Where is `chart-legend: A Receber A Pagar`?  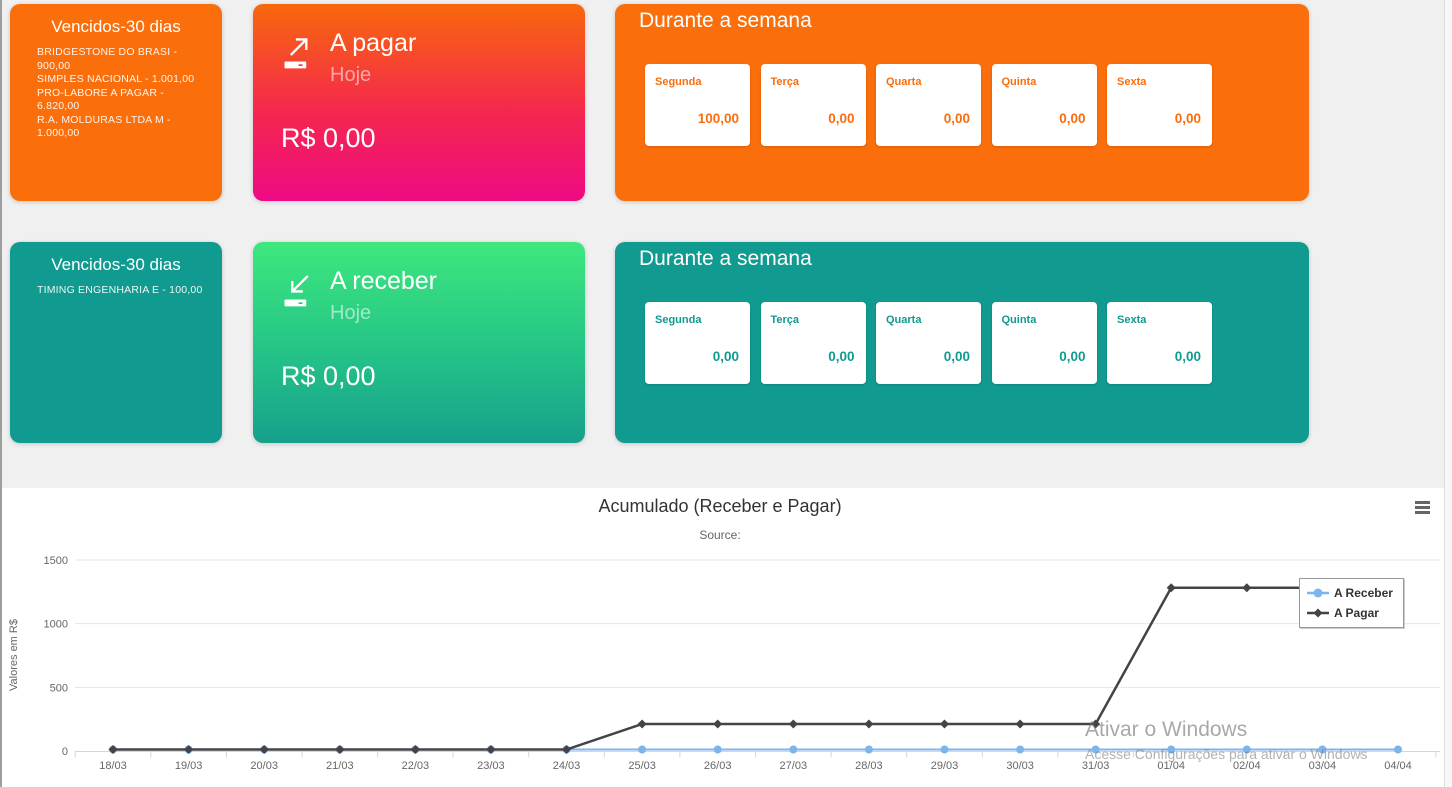
chart-legend: A Receber A Pagar is located at coordinates (1351, 603).